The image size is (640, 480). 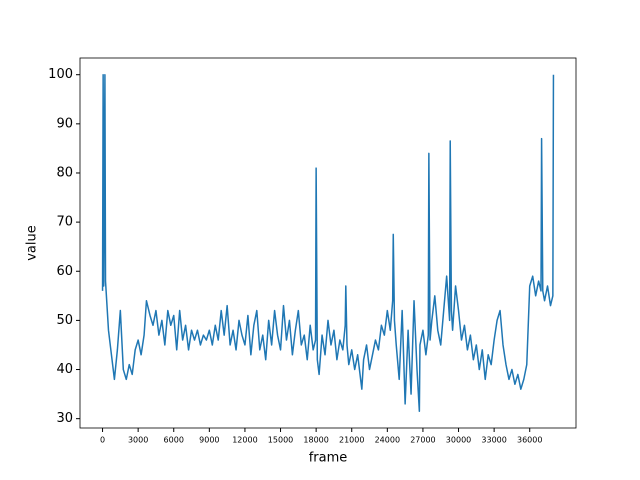 What do you see at coordinates (32, 243) in the screenshot?
I see `y-axis-label: value` at bounding box center [32, 243].